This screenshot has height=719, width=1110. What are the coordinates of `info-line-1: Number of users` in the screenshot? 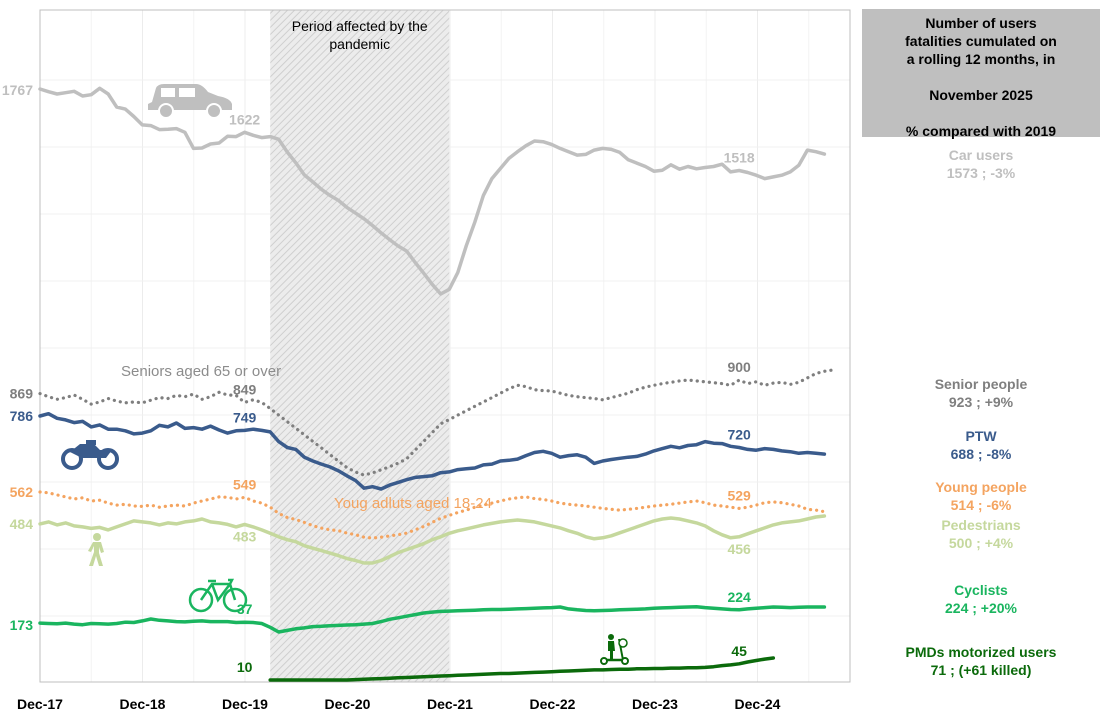 It's located at (981, 23).